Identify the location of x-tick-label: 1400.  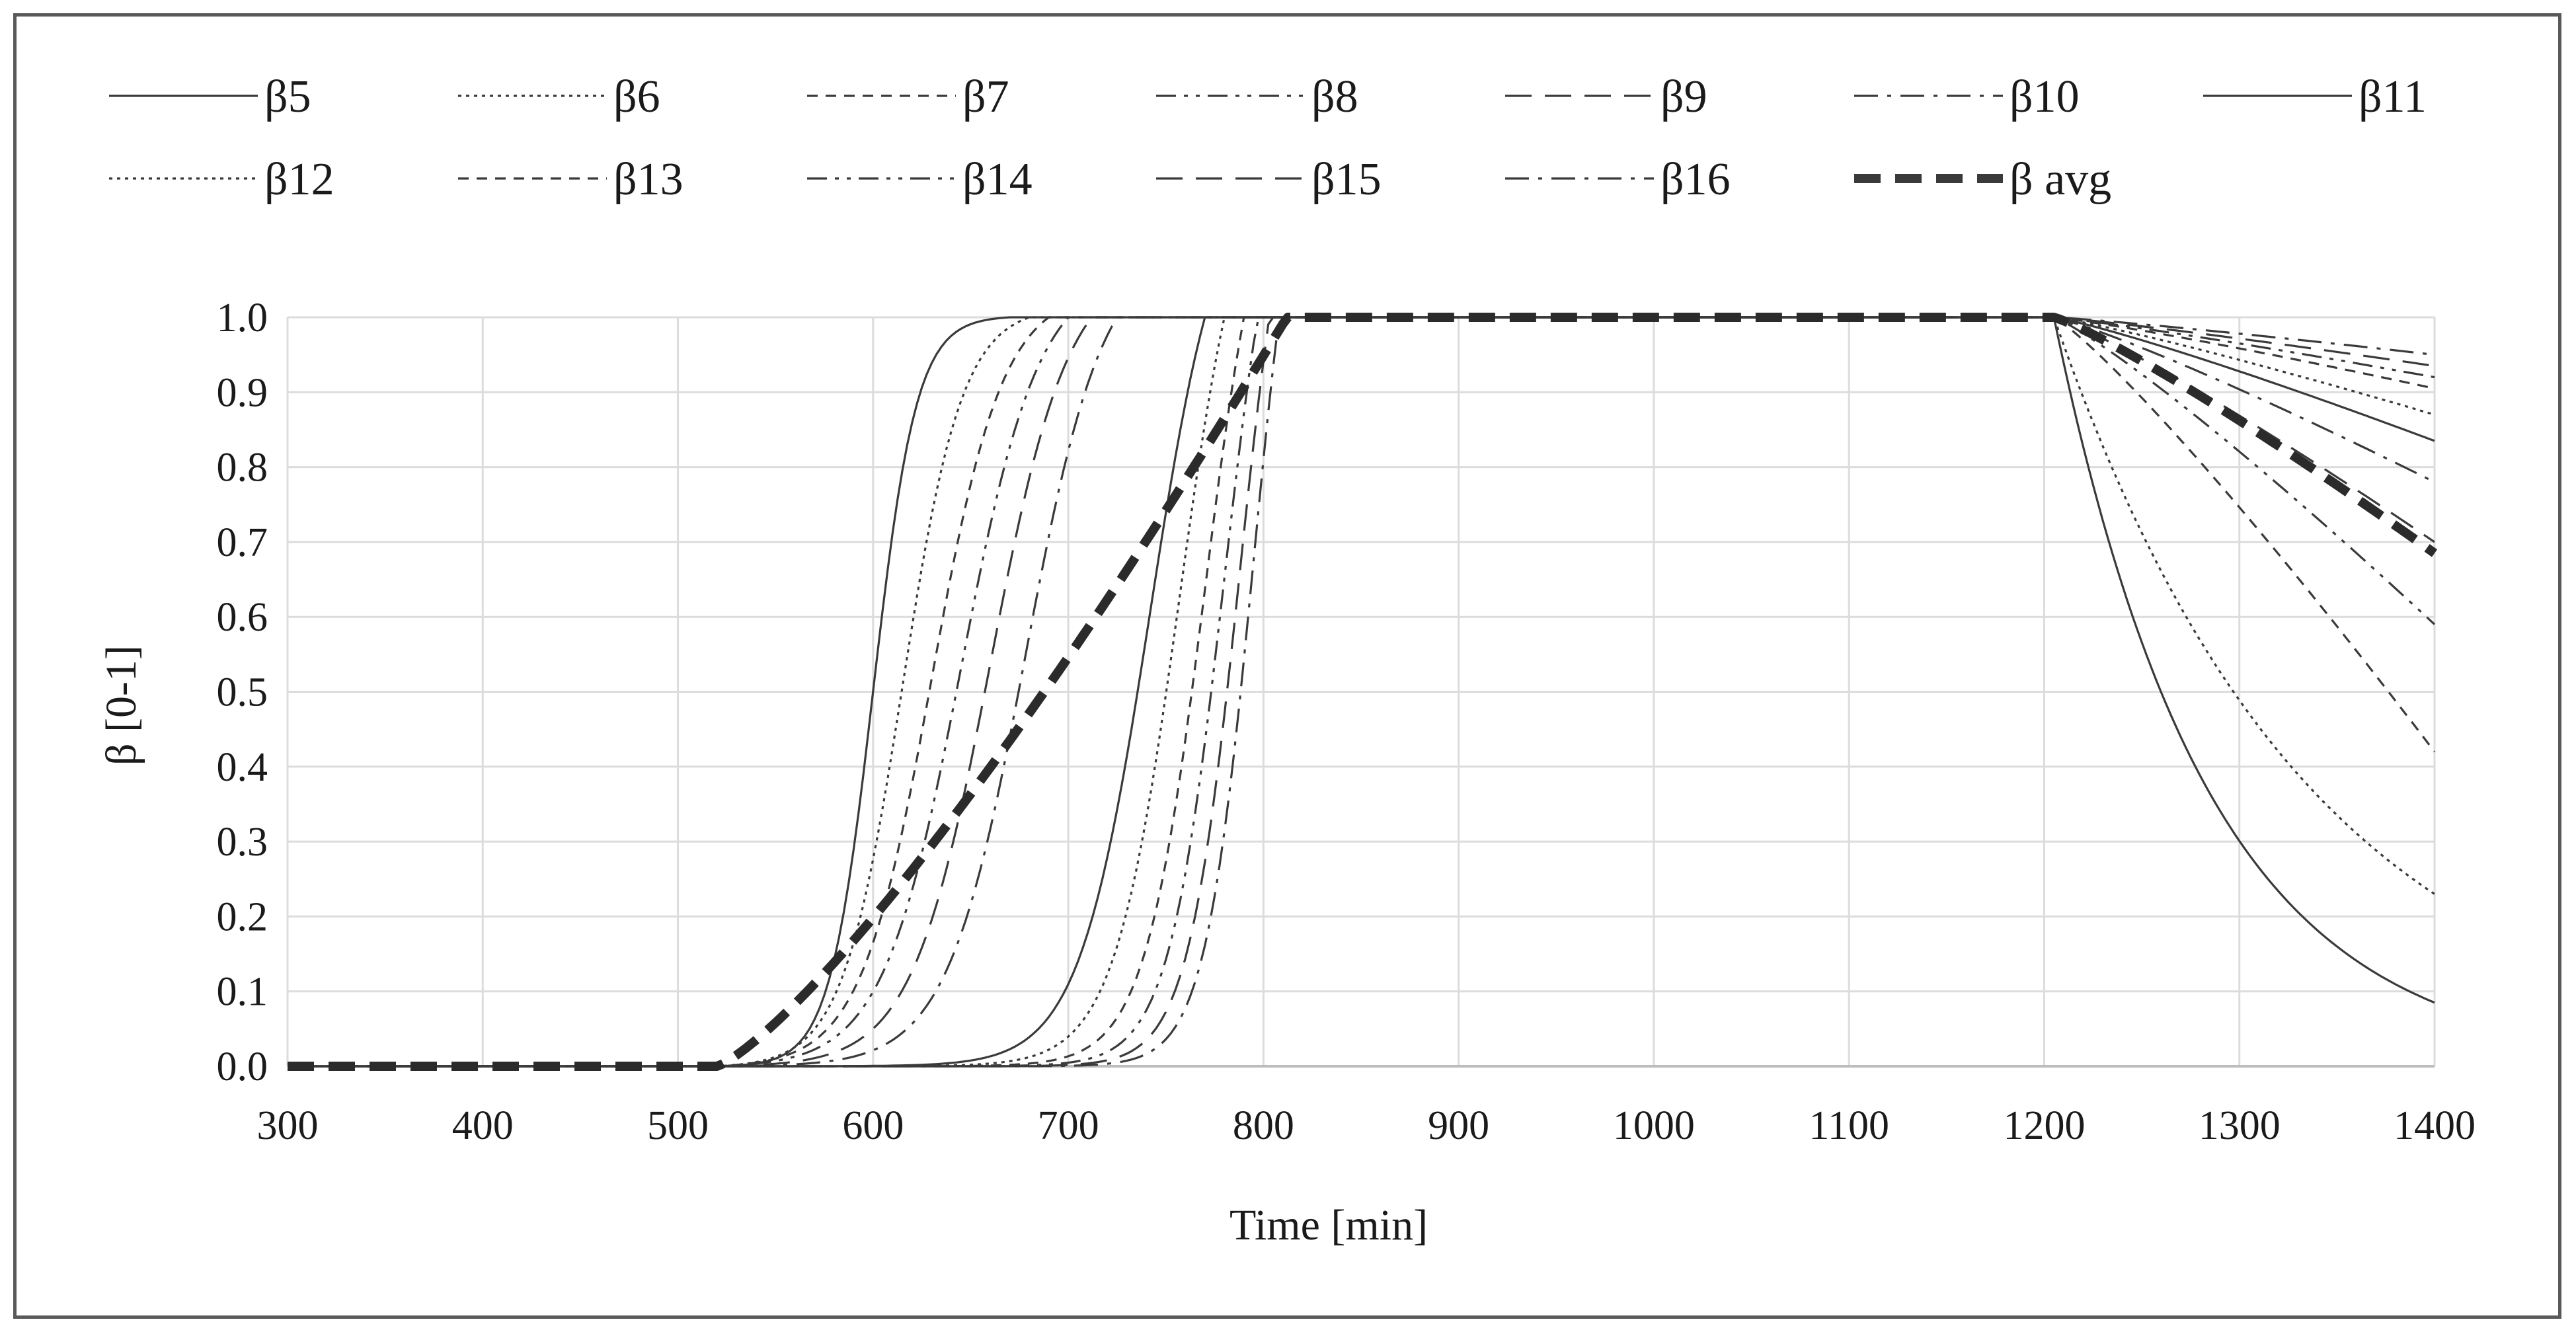
(2435, 1125).